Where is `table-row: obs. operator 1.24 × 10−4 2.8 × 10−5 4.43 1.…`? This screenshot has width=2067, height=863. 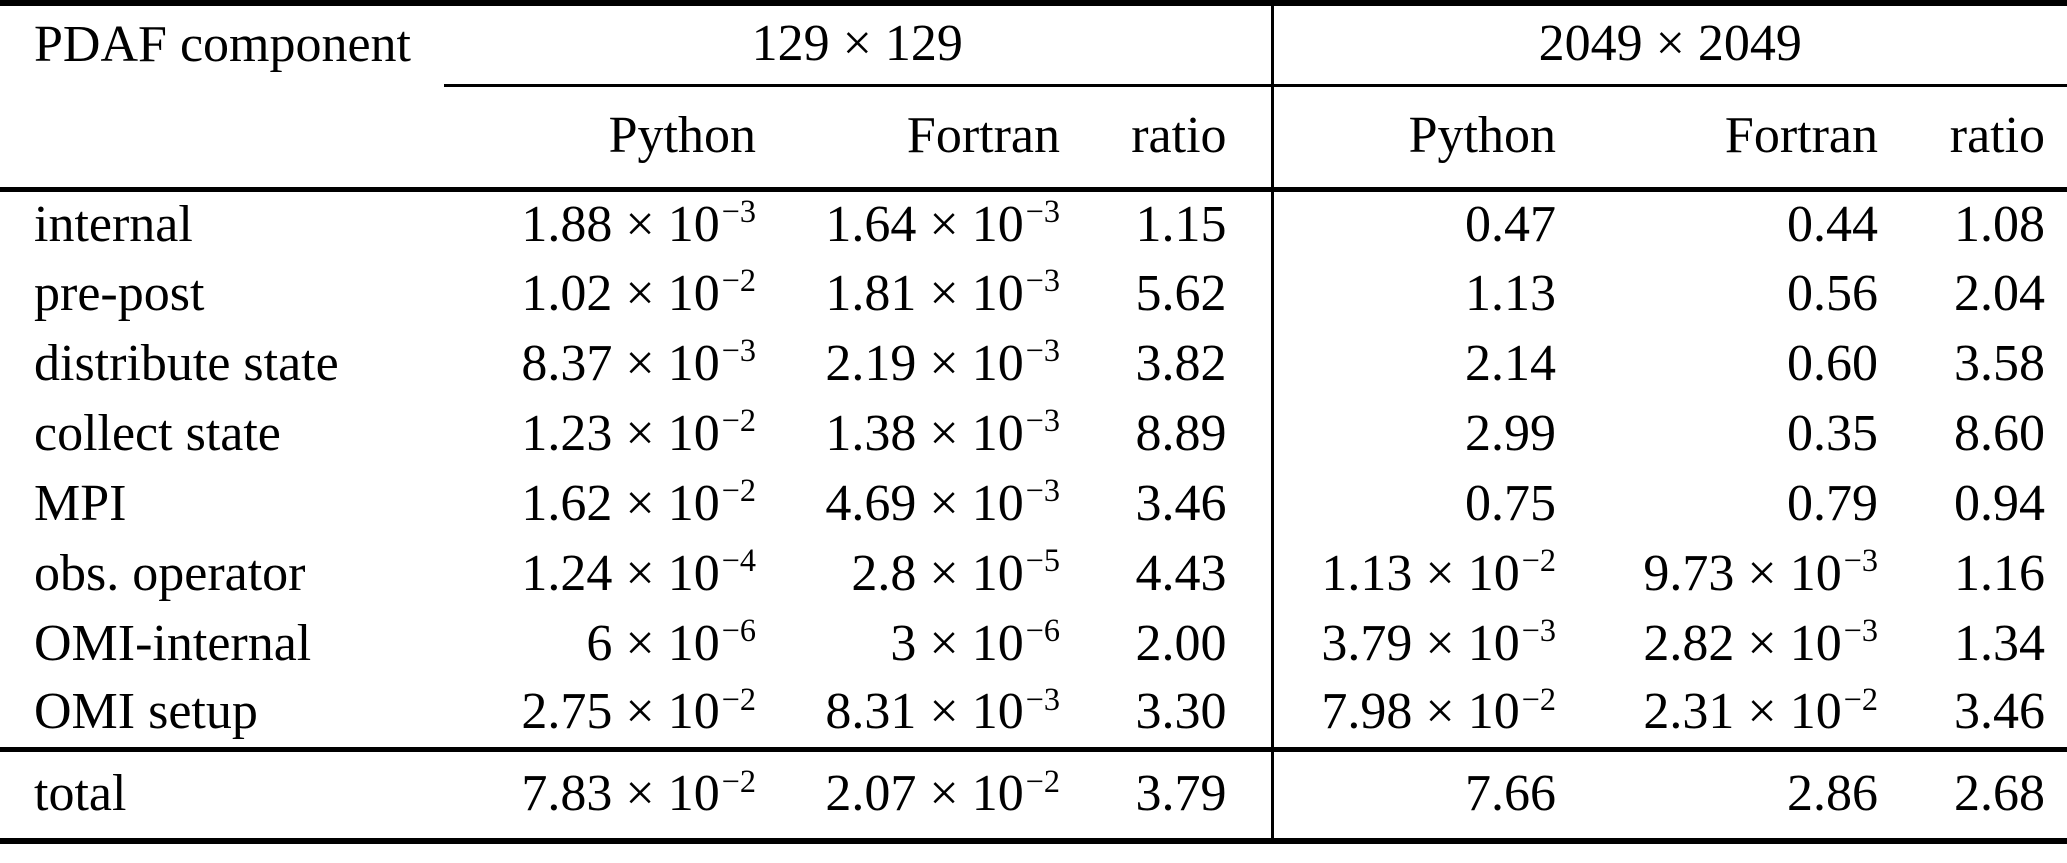
table-row: obs. operator 1.24 × 10−4 2.8 × 10−5 4.43 1.… is located at coordinates (1033, 574).